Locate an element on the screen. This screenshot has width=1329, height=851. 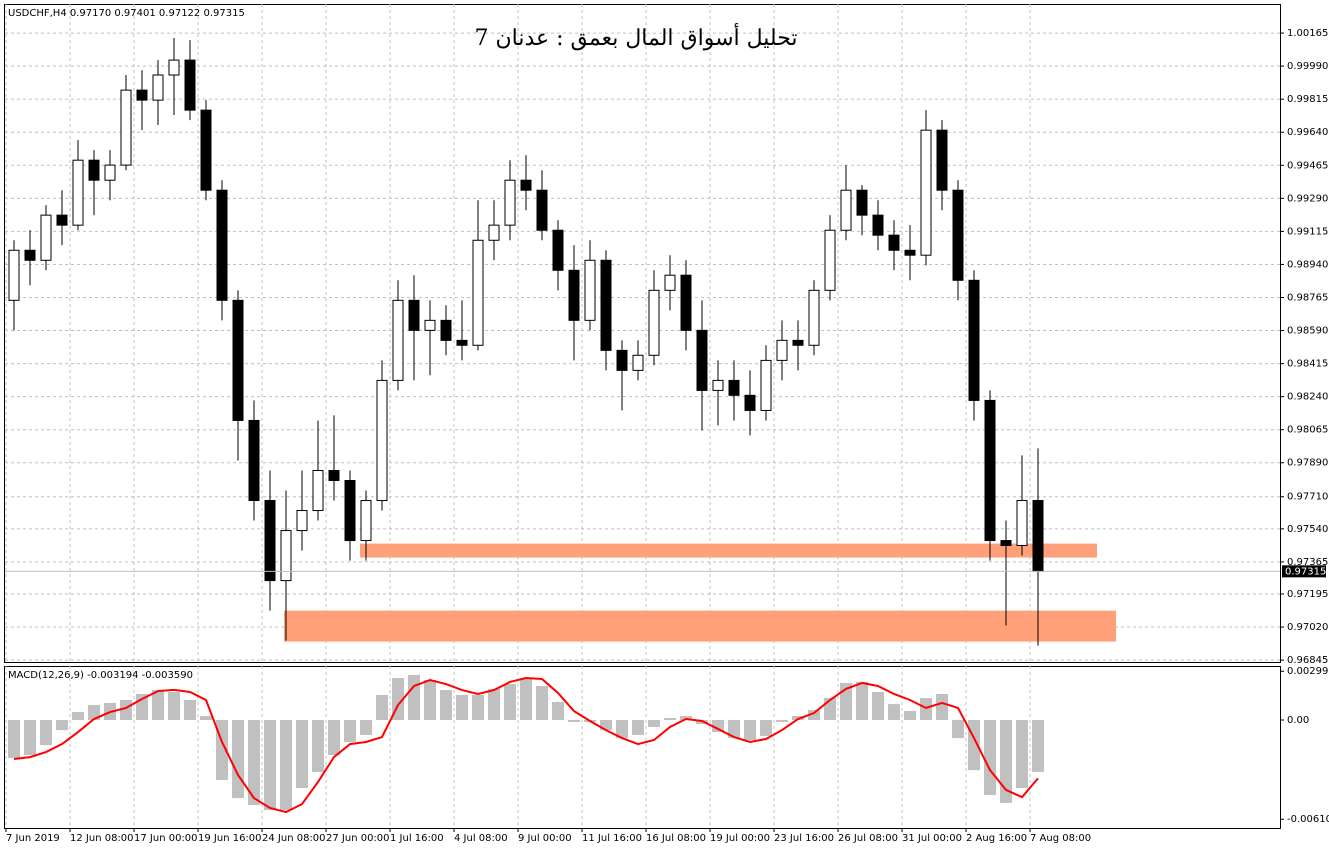
y-tick-label: 0.99465 is located at coordinates (1307, 165).